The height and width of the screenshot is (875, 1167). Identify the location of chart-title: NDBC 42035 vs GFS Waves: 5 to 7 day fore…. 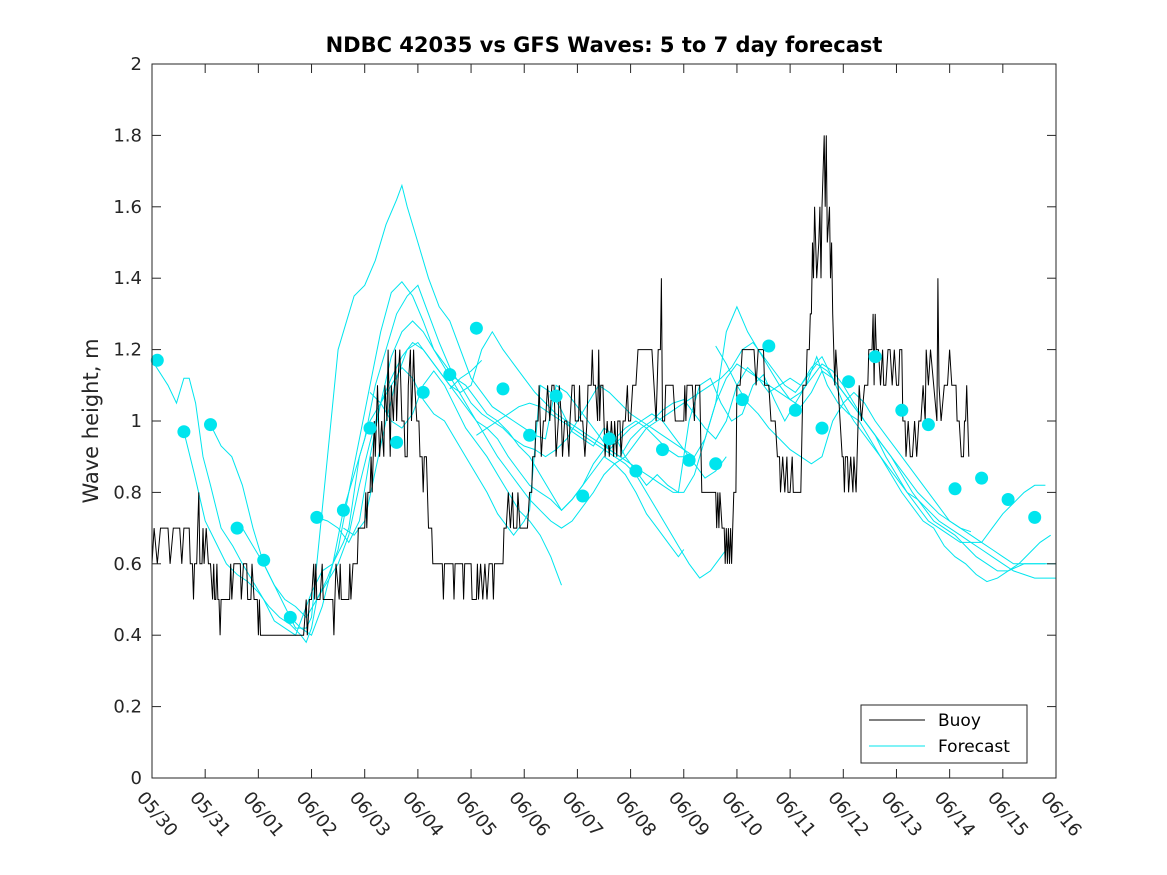
(604, 45).